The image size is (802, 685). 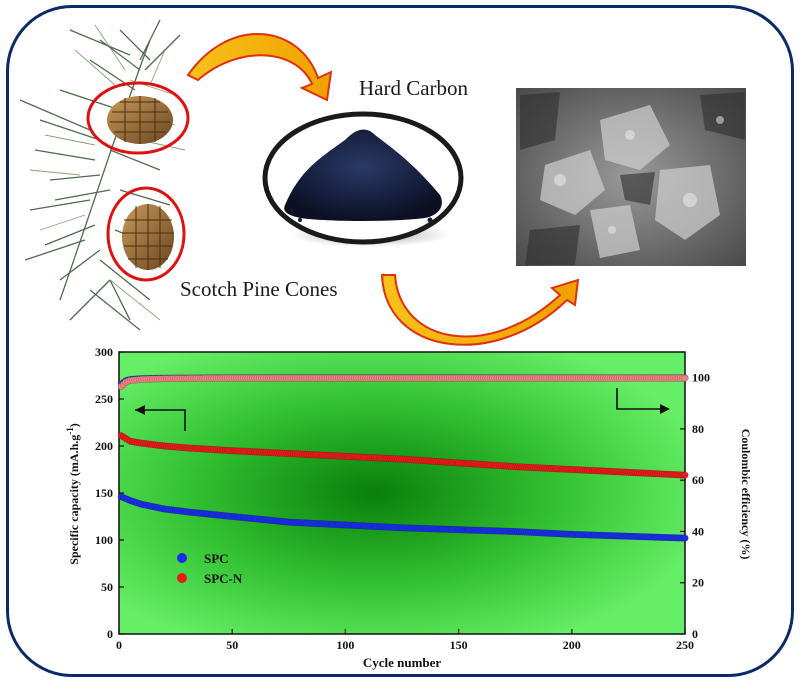 I want to click on left-axis-indicator-arrow, so click(x=160, y=420).